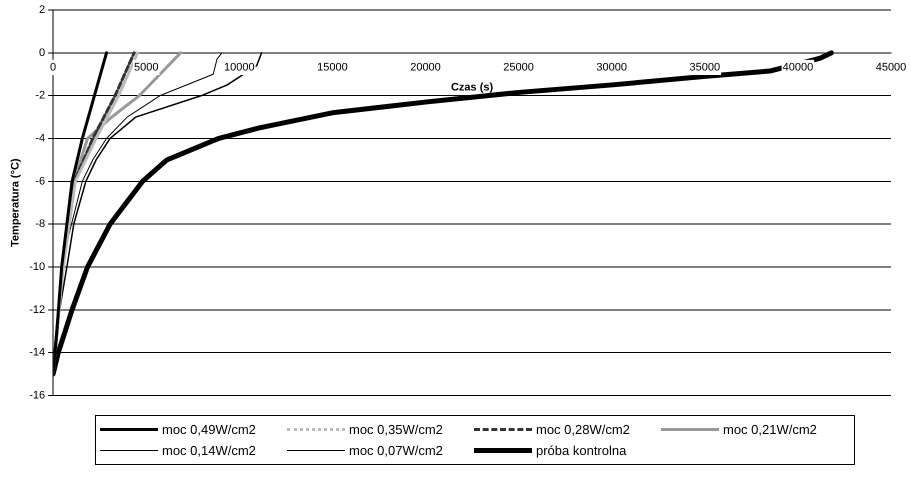  What do you see at coordinates (40, 224) in the screenshot?
I see `y-tick-label: -8` at bounding box center [40, 224].